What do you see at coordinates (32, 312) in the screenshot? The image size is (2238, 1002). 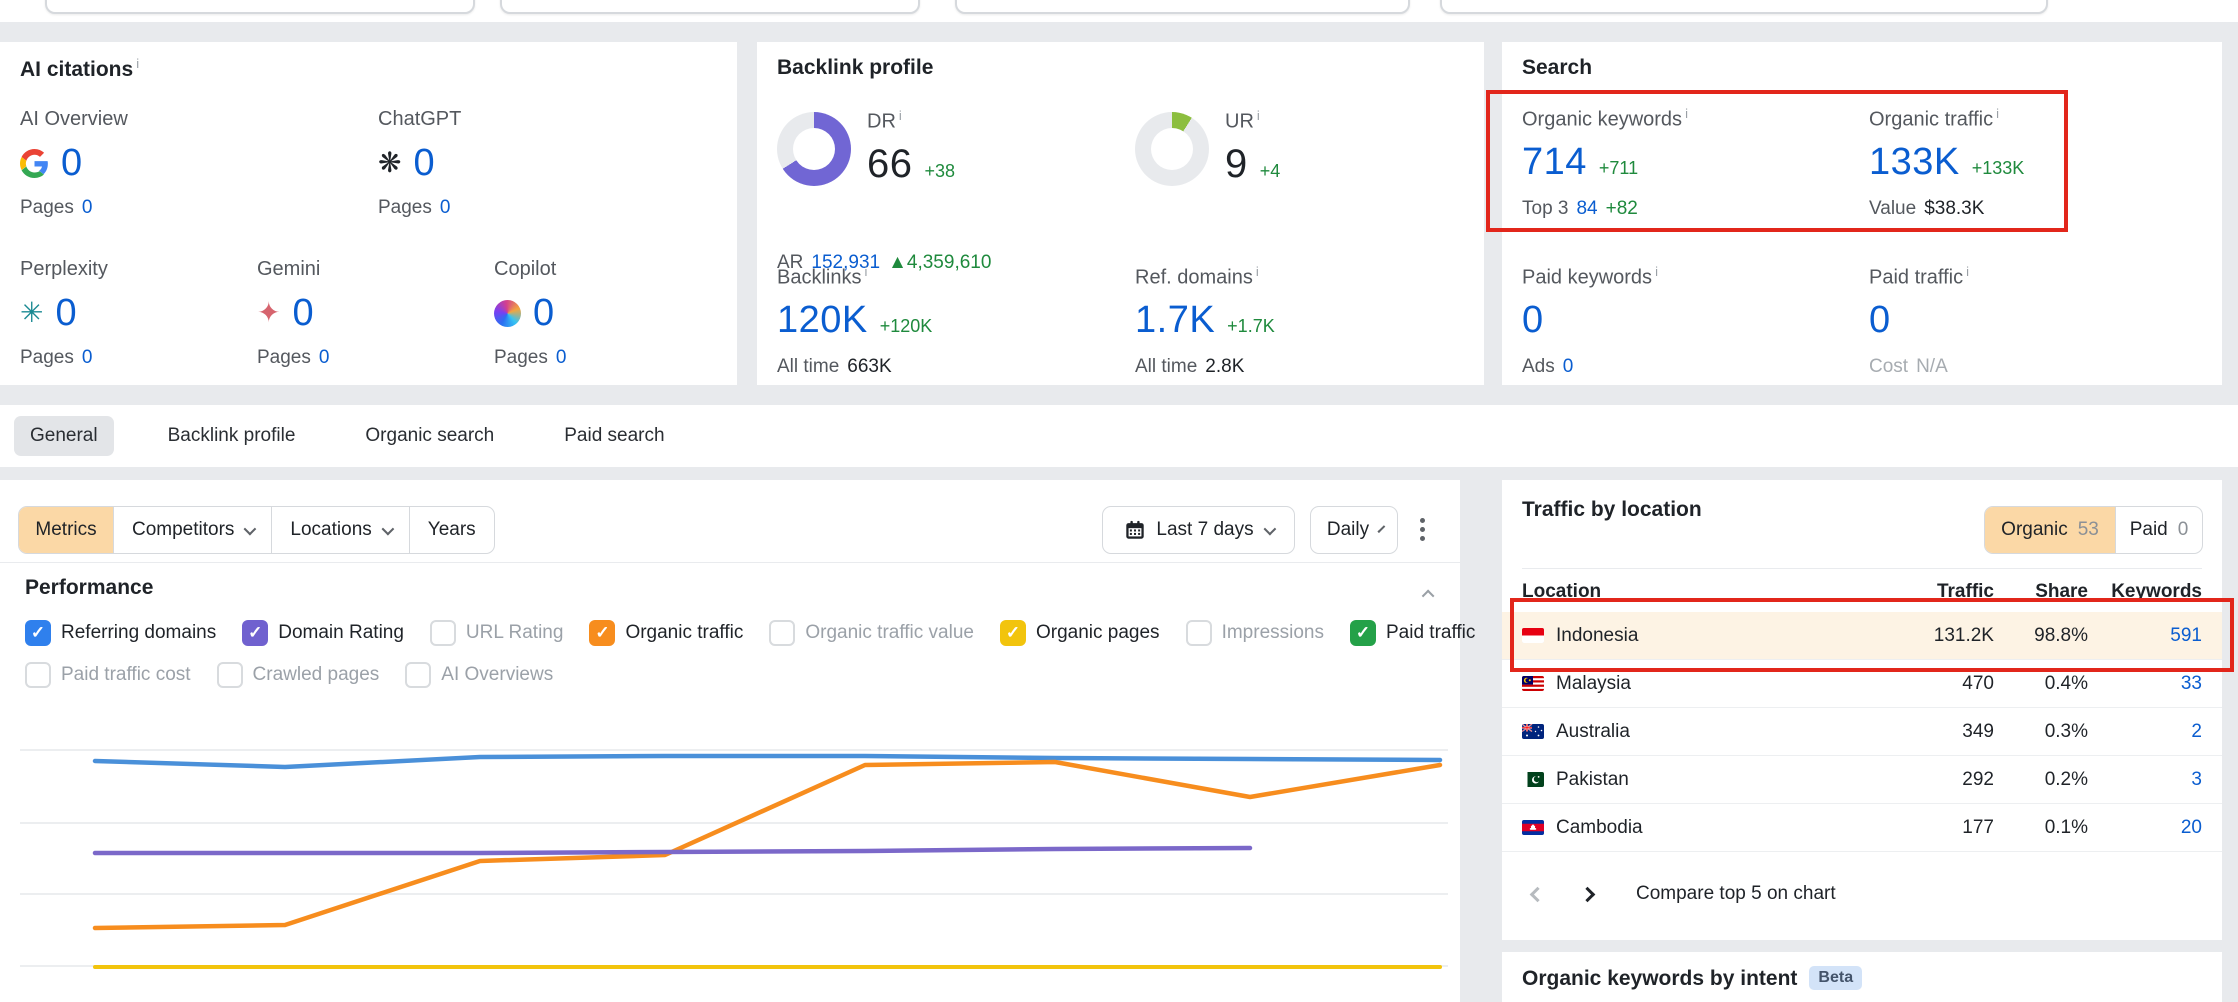 I see `perplexity-icon: ✳` at bounding box center [32, 312].